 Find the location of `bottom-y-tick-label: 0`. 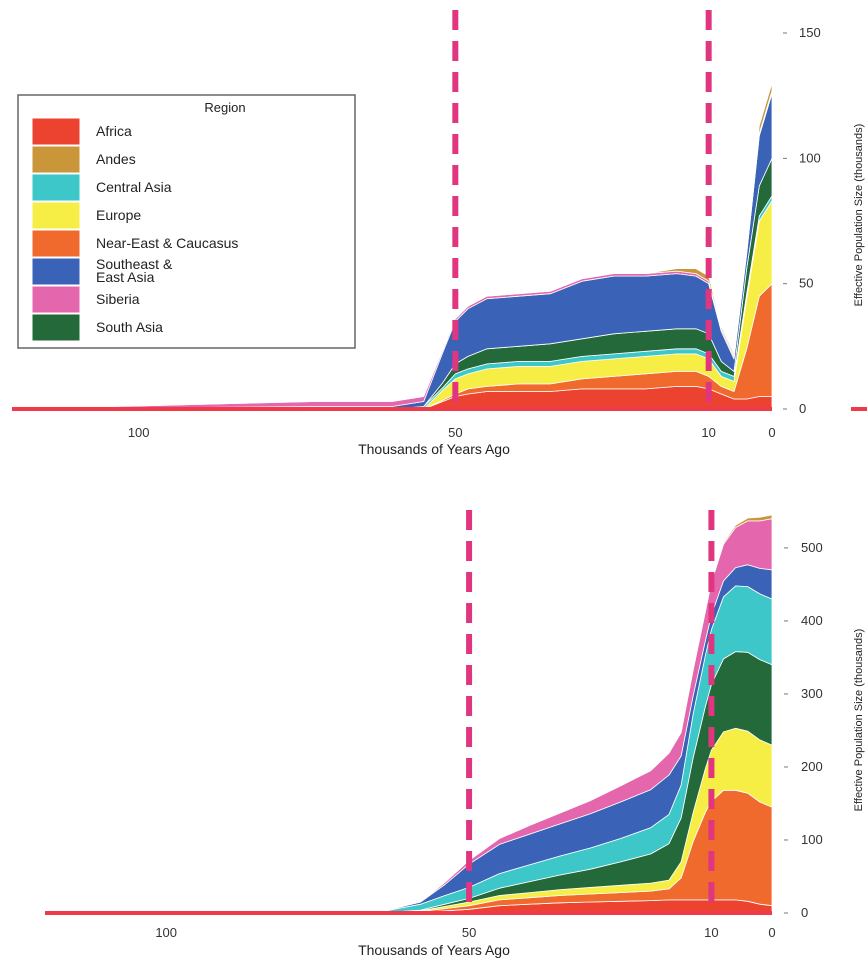

bottom-y-tick-label: 0 is located at coordinates (804, 912).